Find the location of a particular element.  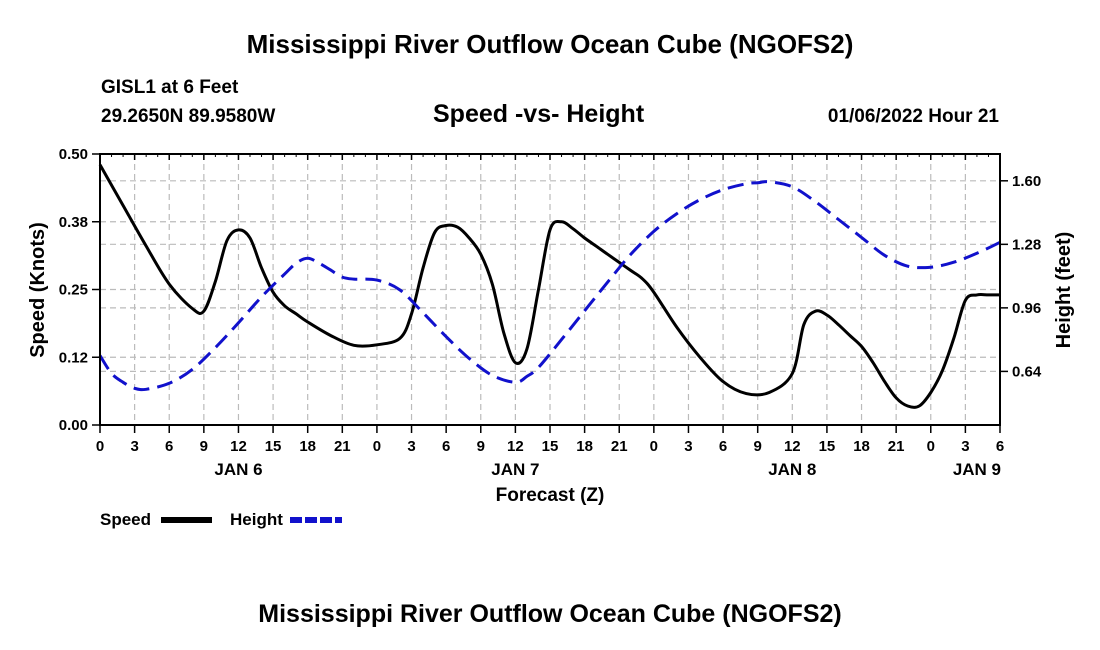

y2-tick-label: 1.28 is located at coordinates (1026, 244).